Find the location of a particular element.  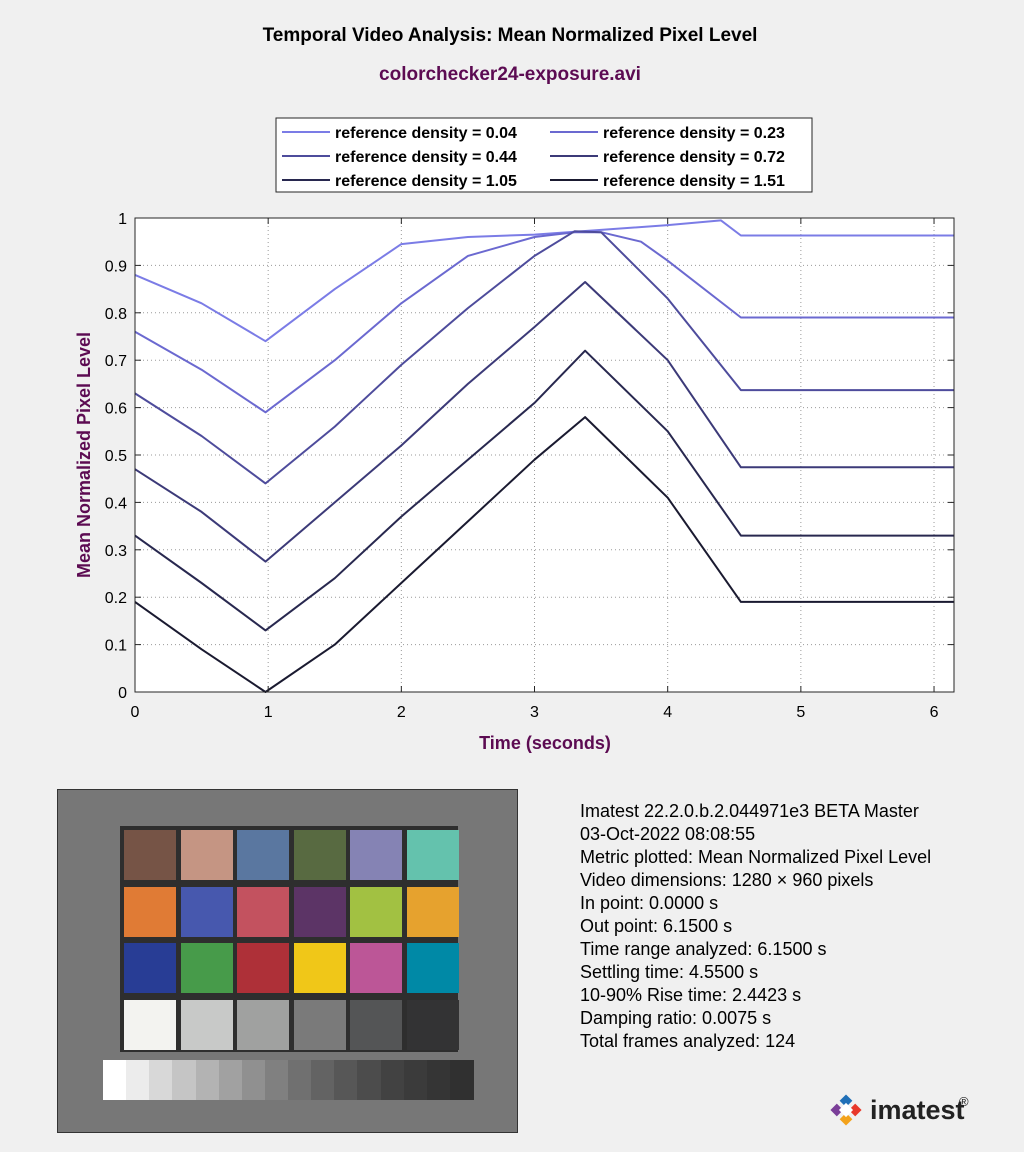

colorchecker-grid is located at coordinates (289, 939).